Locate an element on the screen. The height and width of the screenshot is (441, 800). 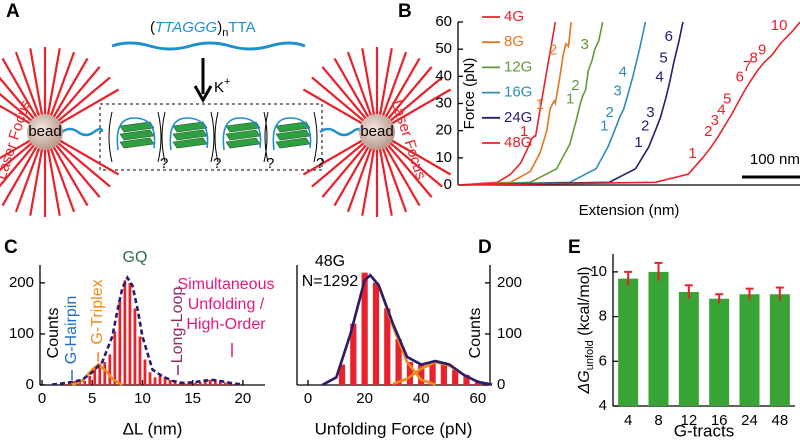
legend-label: 8G is located at coordinates (514, 41).